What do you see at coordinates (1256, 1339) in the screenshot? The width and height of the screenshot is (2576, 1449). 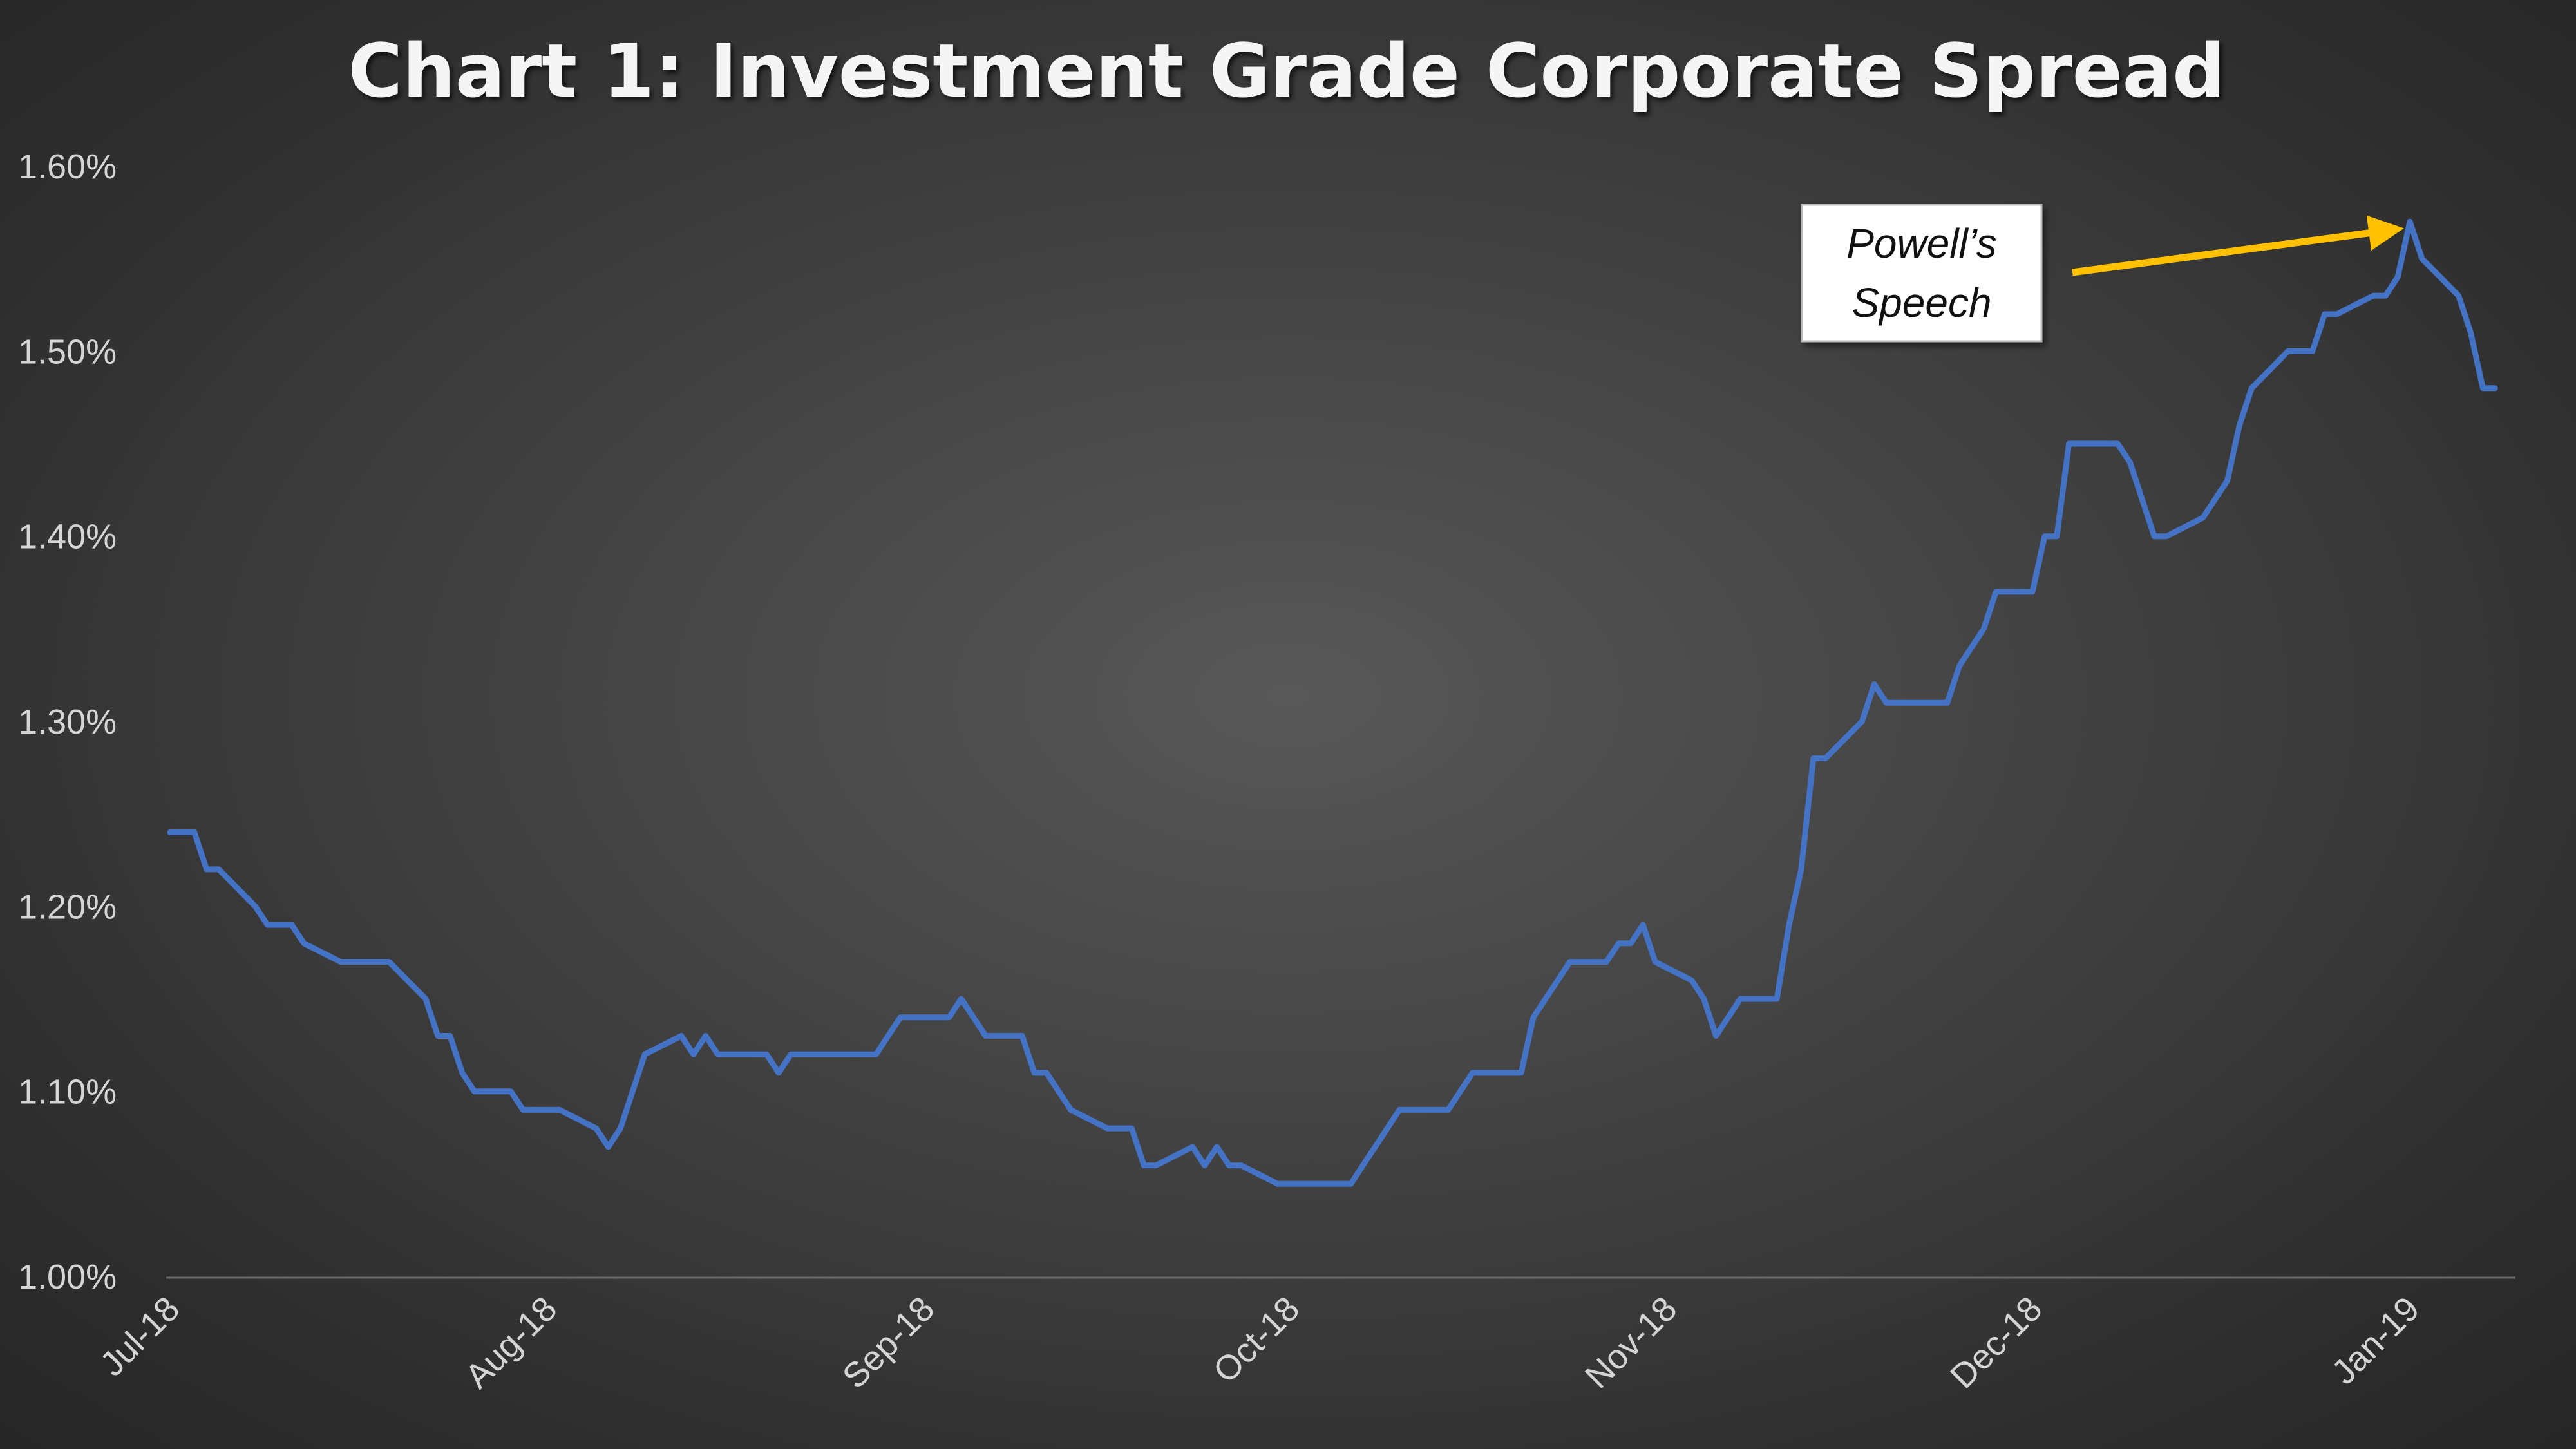 I see `x-tick-label: Oct-18` at bounding box center [1256, 1339].